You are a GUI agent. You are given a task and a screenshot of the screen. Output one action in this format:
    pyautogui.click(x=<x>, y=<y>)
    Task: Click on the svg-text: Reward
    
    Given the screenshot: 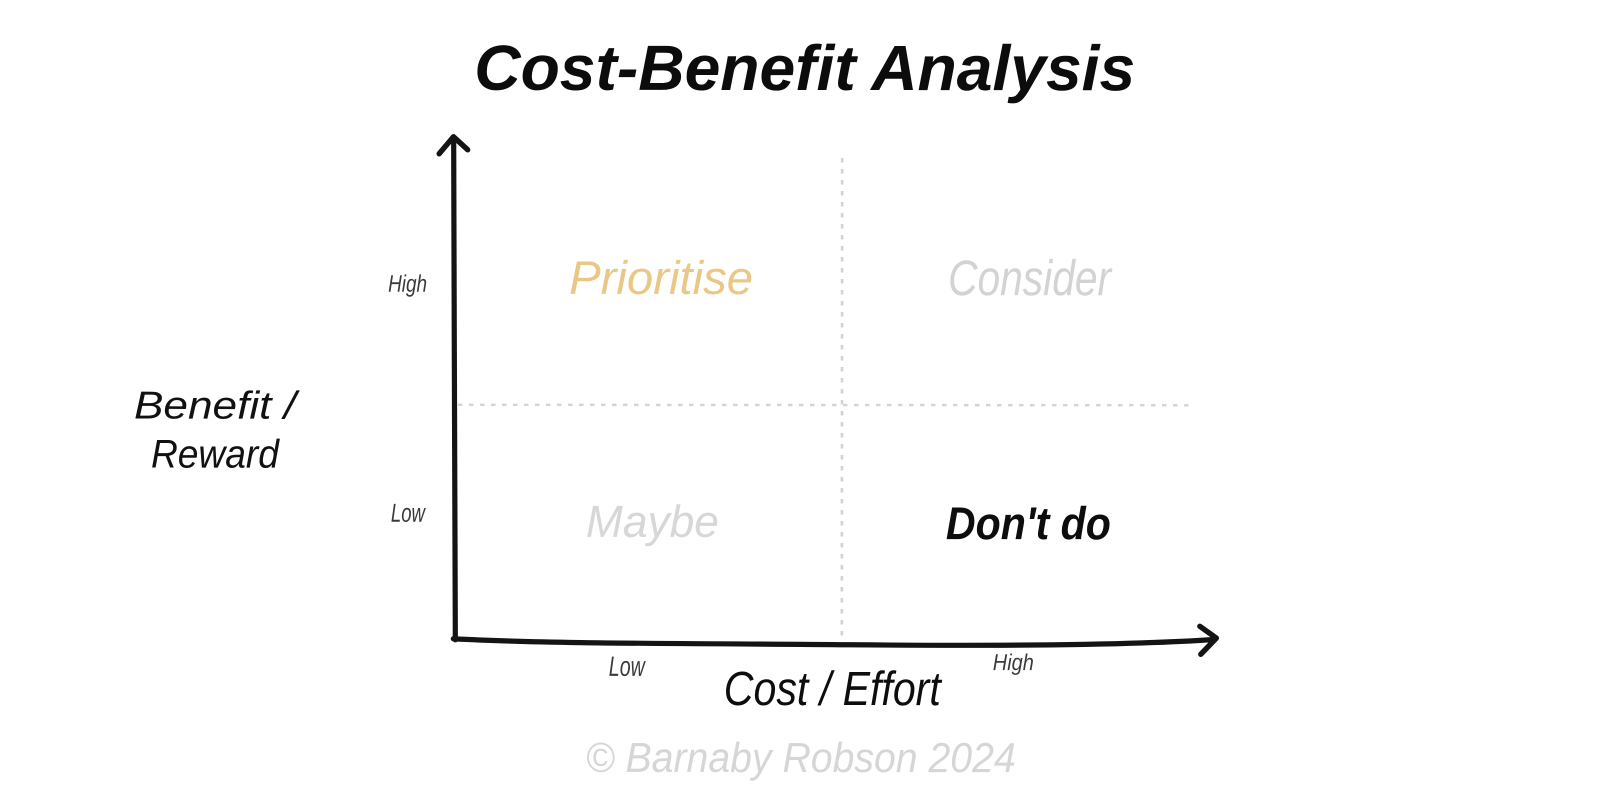 What is the action you would take?
    pyautogui.click(x=216, y=455)
    